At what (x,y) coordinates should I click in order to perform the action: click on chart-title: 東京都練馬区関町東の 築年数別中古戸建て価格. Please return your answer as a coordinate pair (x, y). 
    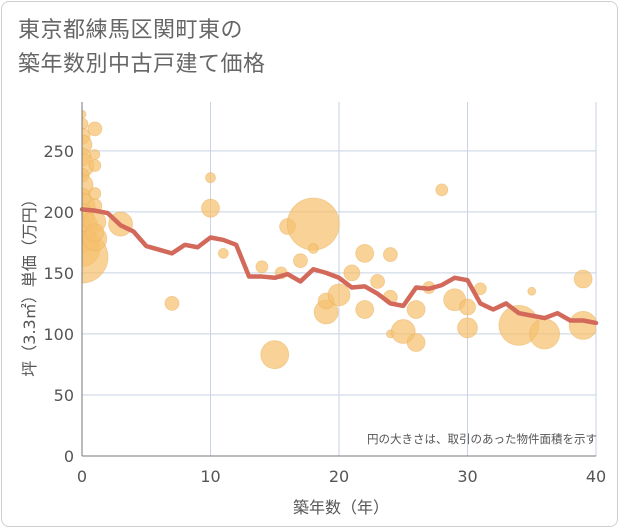
    Looking at the image, I should click on (142, 48).